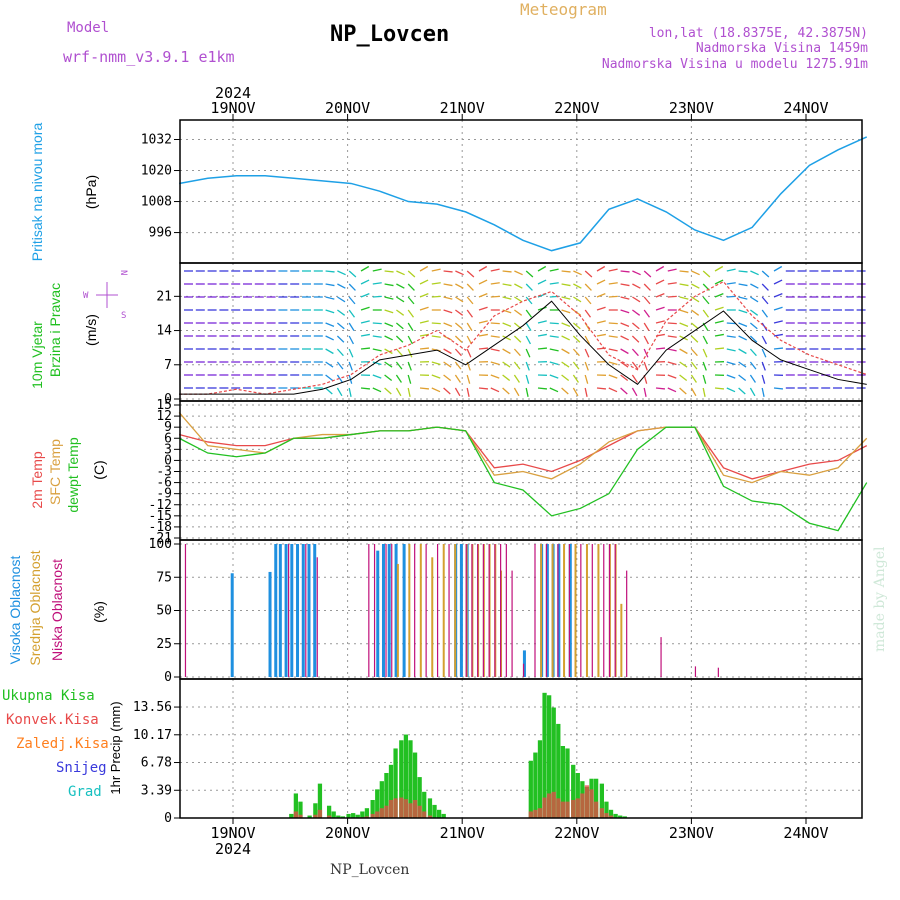 The image size is (900, 900). Describe the element at coordinates (81, 768) in the screenshot. I see `precip-legend-item: Snijeg` at that location.